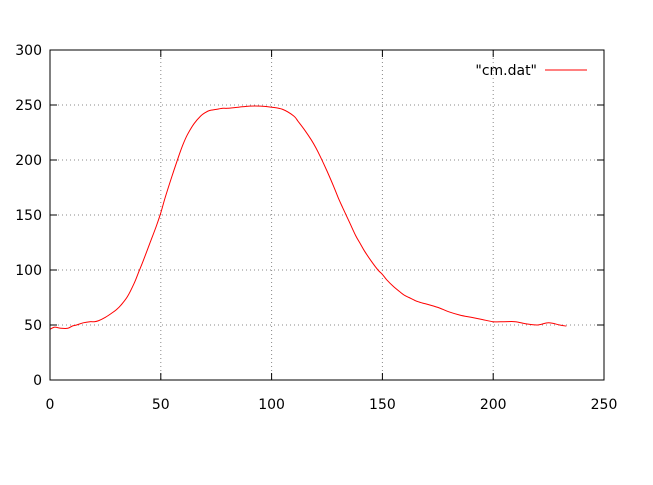 This screenshot has height=485, width=653. What do you see at coordinates (28, 161) in the screenshot?
I see `y-tick-label: 200` at bounding box center [28, 161].